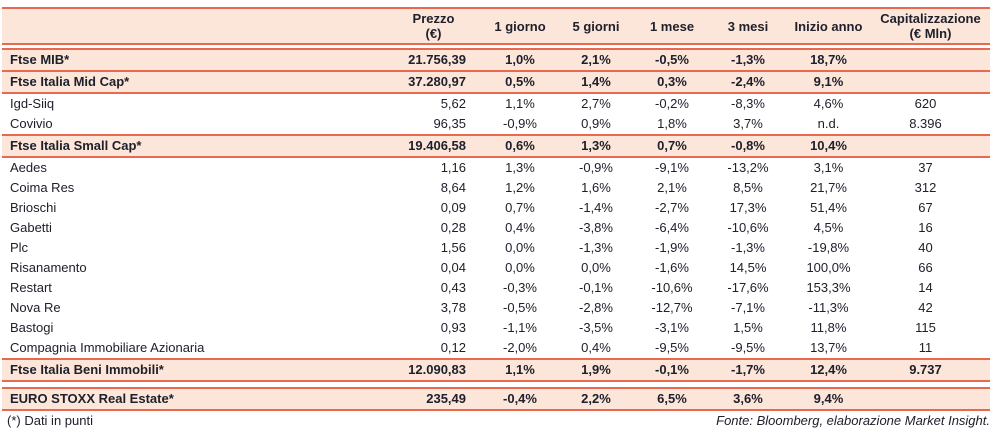  Describe the element at coordinates (672, 187) in the screenshot. I see `cell-m1: 2,1%` at that location.